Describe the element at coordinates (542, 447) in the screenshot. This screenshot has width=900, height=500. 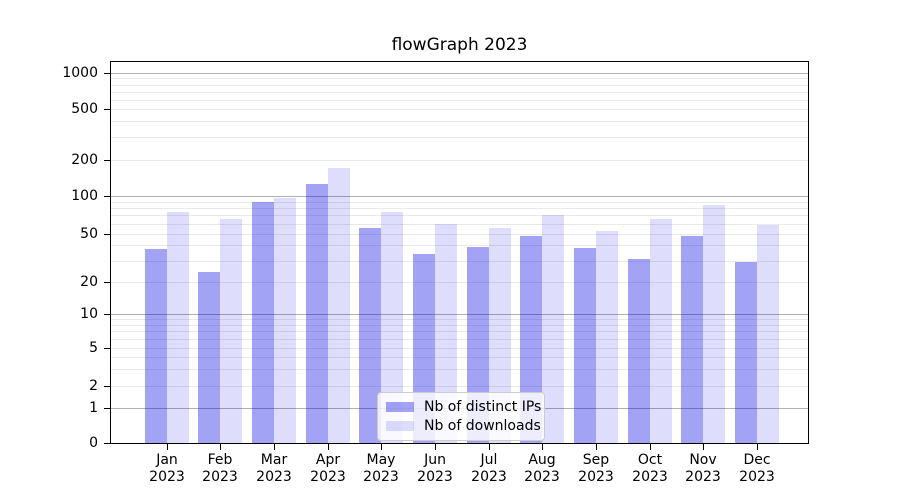
I see `x-tick-aug` at that location.